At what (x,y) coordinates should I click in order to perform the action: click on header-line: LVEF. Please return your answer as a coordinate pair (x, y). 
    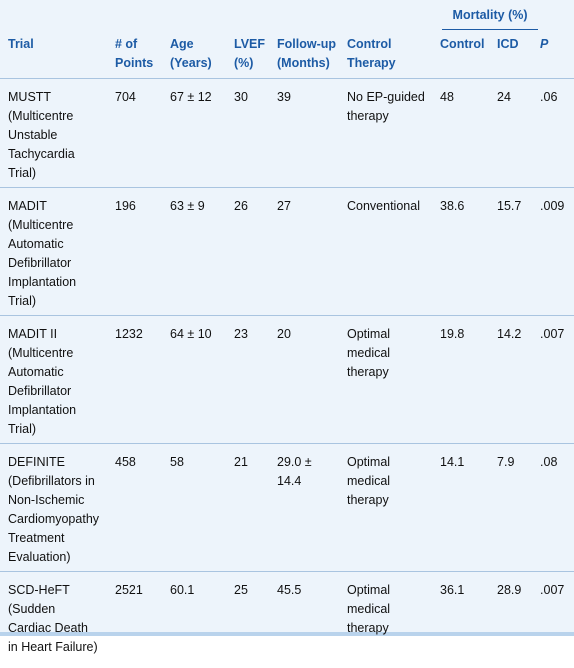
    Looking at the image, I should click on (250, 44).